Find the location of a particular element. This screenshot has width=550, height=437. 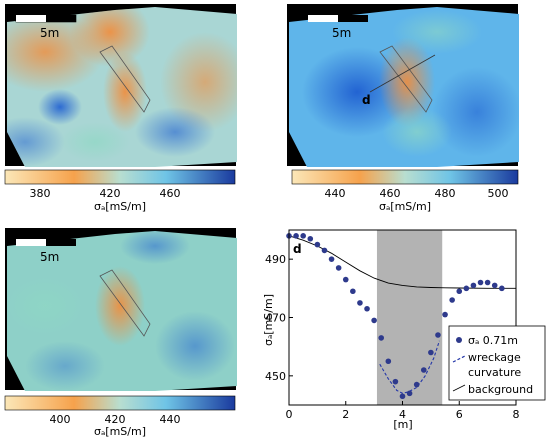

y-axis-label: σₐ[mS/m] is located at coordinates (268, 320).